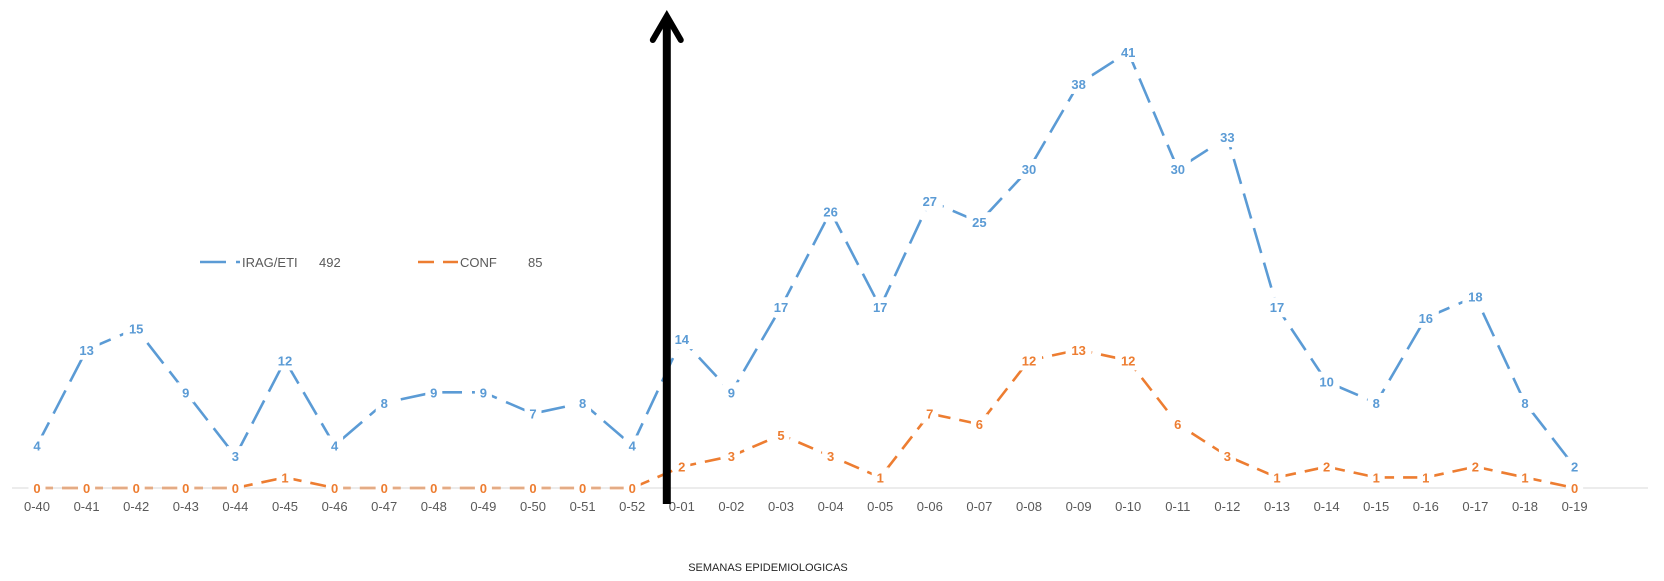 This screenshot has width=1664, height=581. Describe the element at coordinates (768, 568) in the screenshot. I see `x-axis-title: SEMANAS EPIDEMIOLOGICAS` at that location.